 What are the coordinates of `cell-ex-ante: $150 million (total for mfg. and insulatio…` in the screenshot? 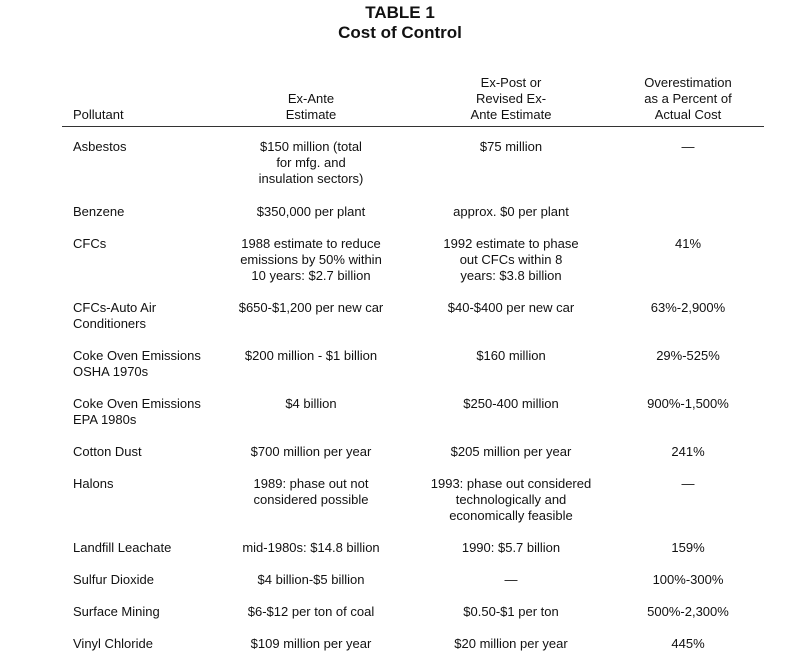 It's located at (311, 162).